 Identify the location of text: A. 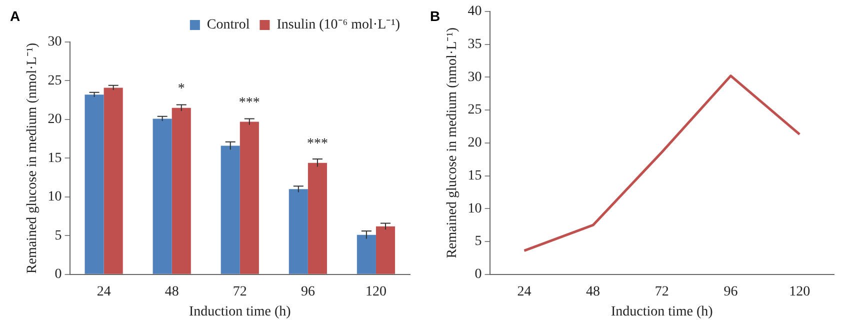
(15, 16).